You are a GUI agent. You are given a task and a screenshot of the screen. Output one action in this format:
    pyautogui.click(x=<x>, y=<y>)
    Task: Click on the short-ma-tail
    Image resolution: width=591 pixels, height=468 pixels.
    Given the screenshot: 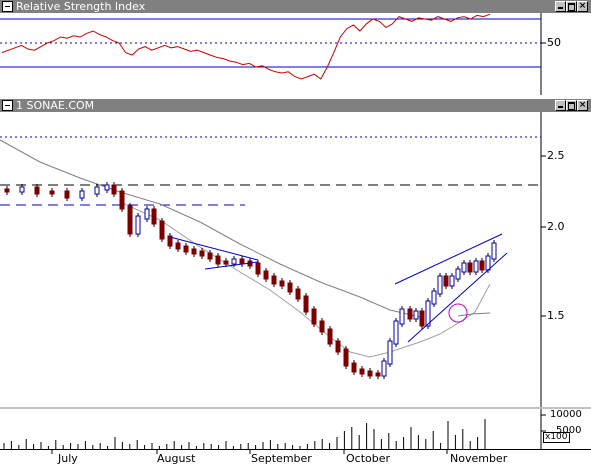 What is the action you would take?
    pyautogui.click(x=474, y=314)
    